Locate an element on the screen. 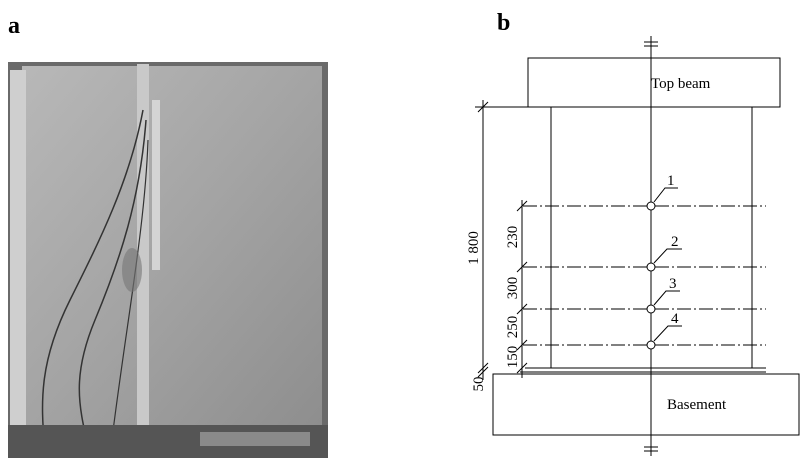 The height and width of the screenshot is (458, 800). dimension-label: 1 800 is located at coordinates (474, 248).